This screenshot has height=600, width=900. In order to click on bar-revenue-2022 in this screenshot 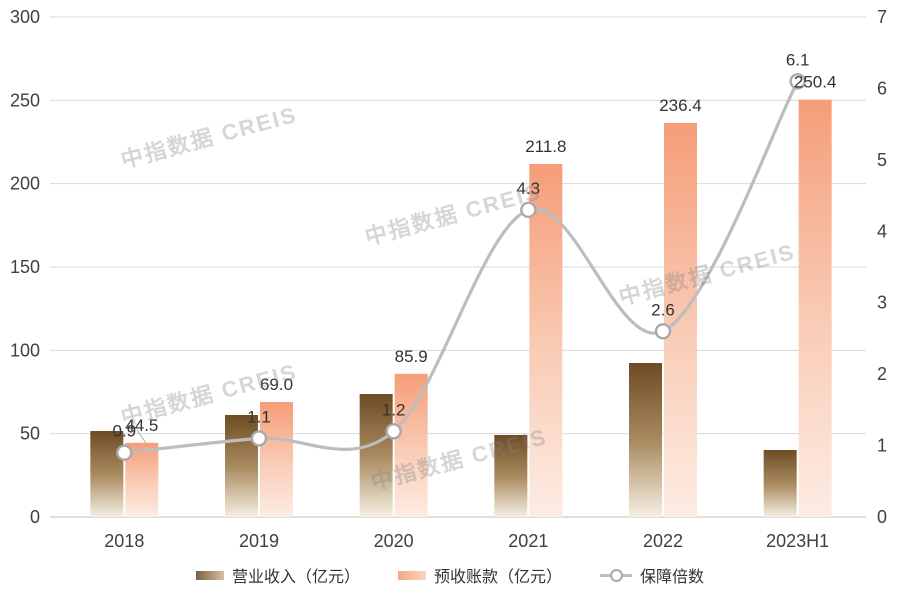, I will do `click(645, 440)`.